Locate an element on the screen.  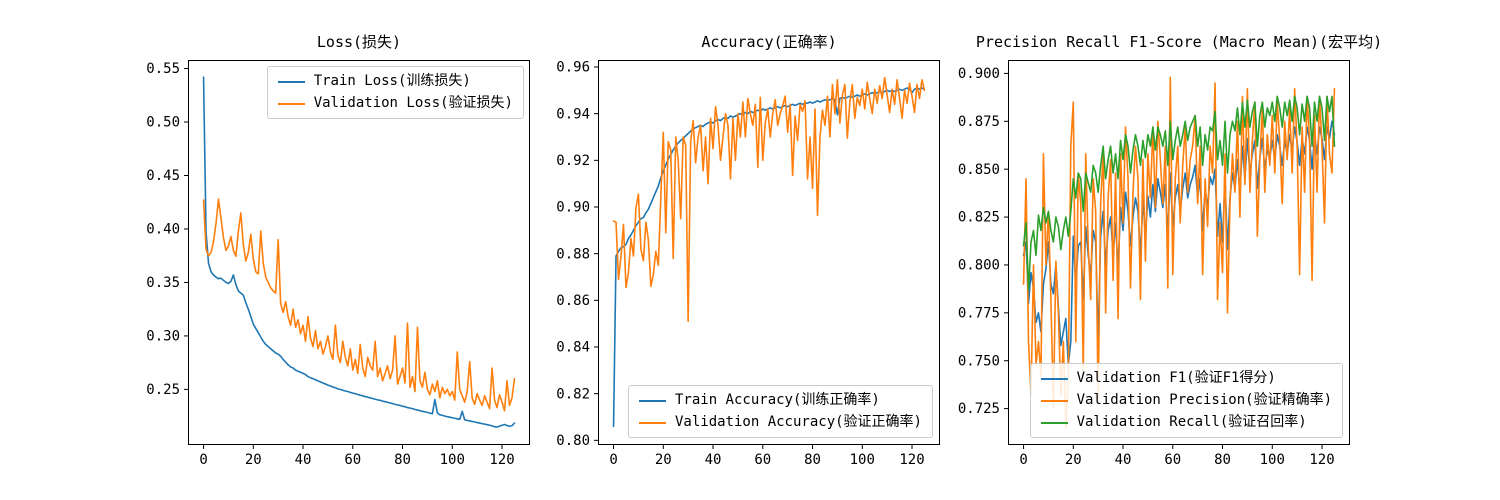
legend-entry: Train Loss(训练损失) is located at coordinates (395, 81).